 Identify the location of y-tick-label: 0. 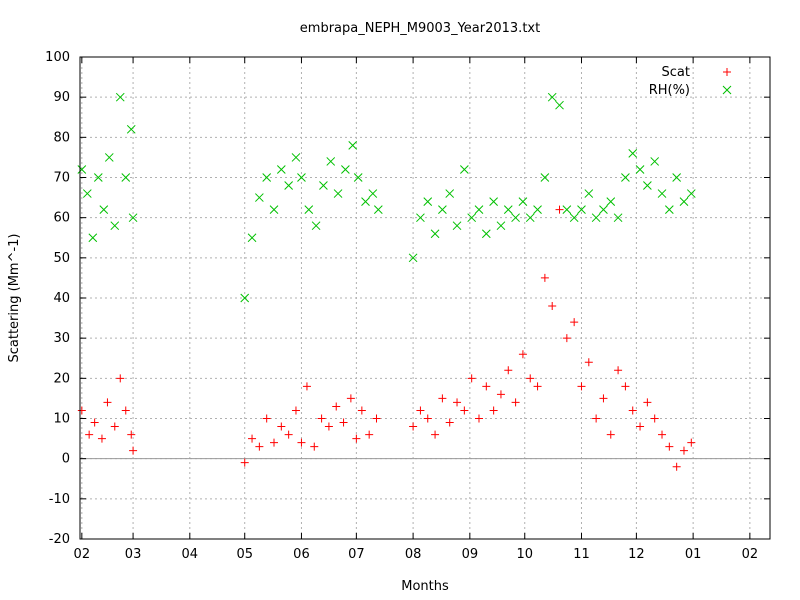
(66, 459).